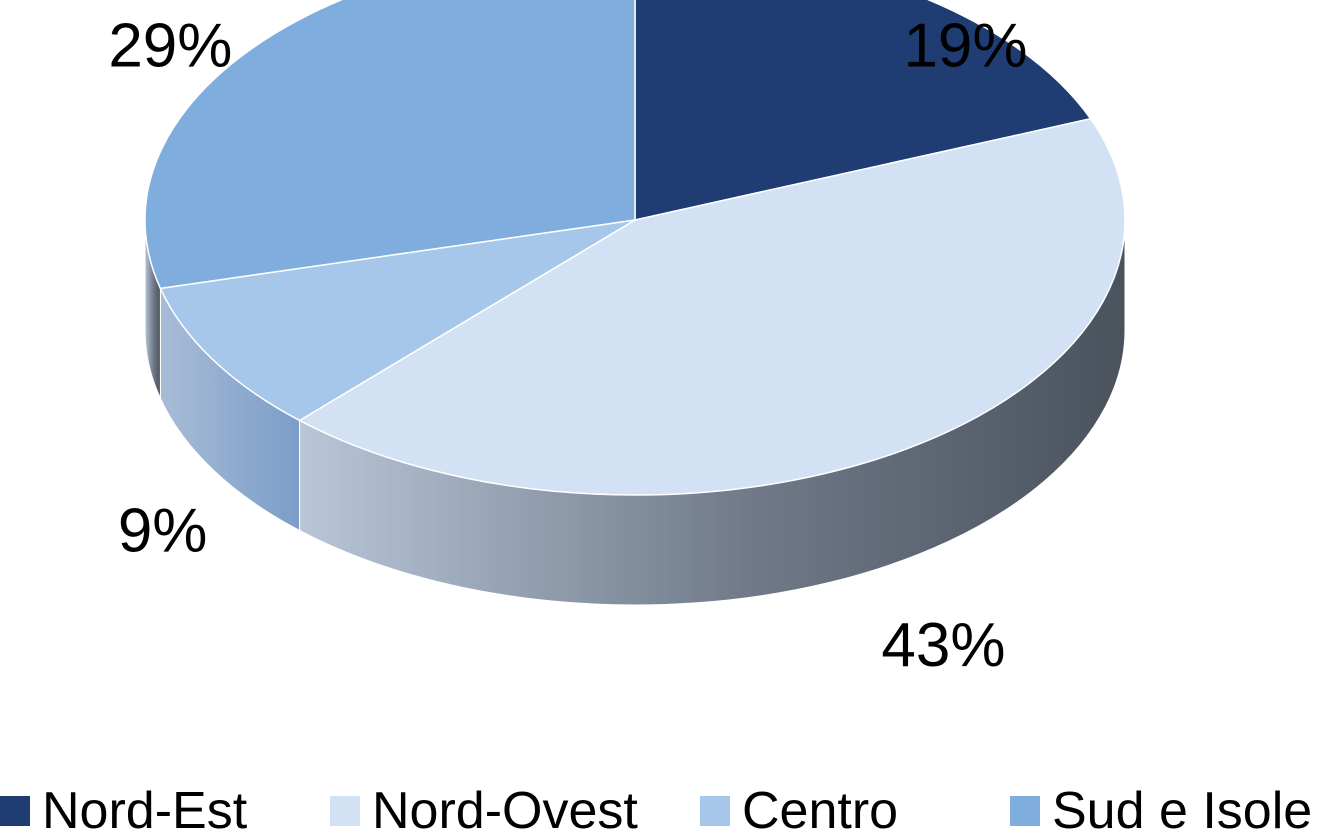 This screenshot has width=1324, height=840. Describe the element at coordinates (163, 530) in the screenshot. I see `data-label-centro: 9%` at that location.